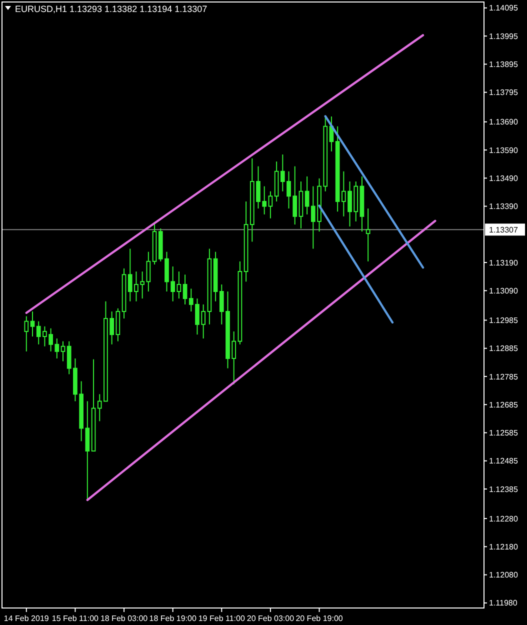  Describe the element at coordinates (503, 8) in the screenshot. I see `y-tick-label: 1.14095` at that location.